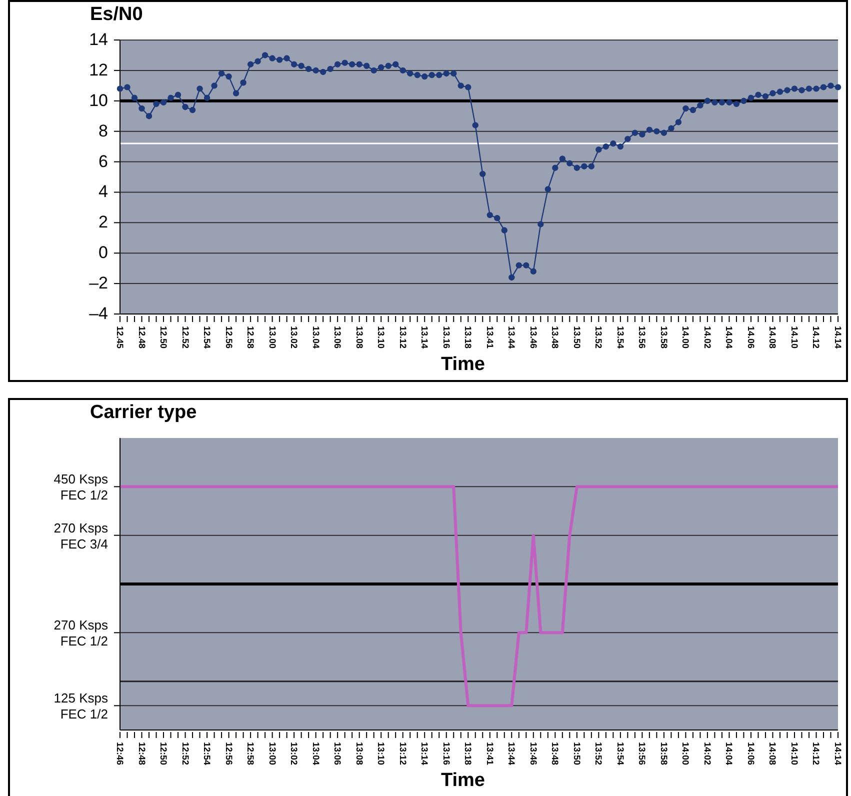 This screenshot has width=851, height=796. I want to click on x-tick-label: 13.54, so click(620, 337).